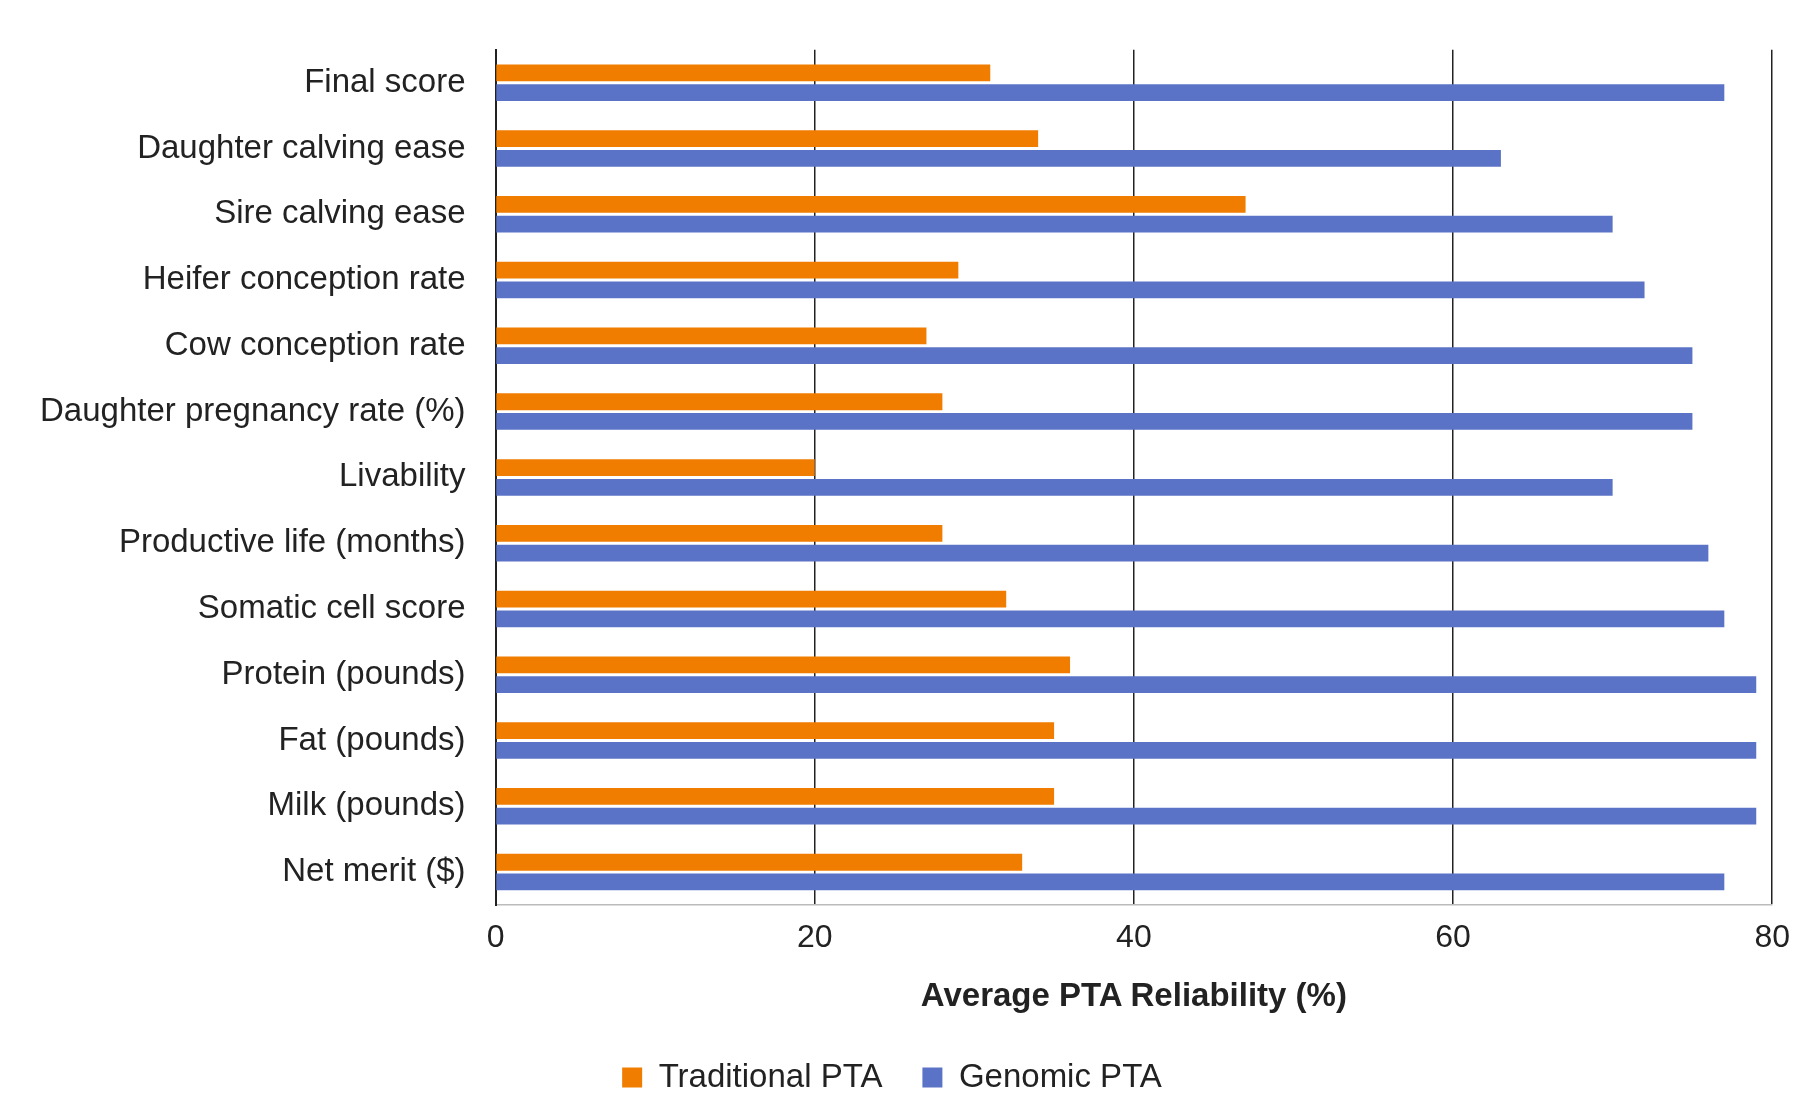 The width and height of the screenshot is (1804, 1104). I want to click on y-tick-label: Net merit ($), so click(374, 870).